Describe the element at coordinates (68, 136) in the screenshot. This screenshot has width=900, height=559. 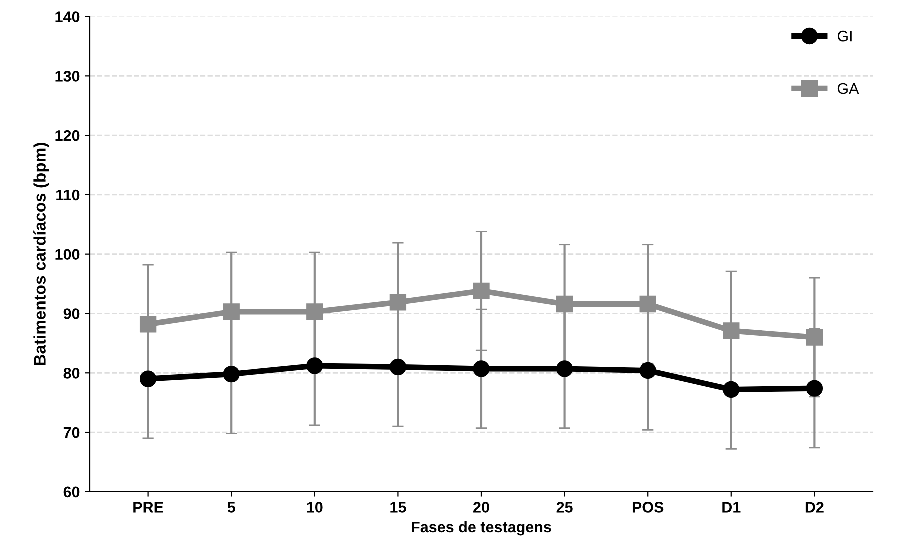
I see `y-tick-label: 120` at that location.